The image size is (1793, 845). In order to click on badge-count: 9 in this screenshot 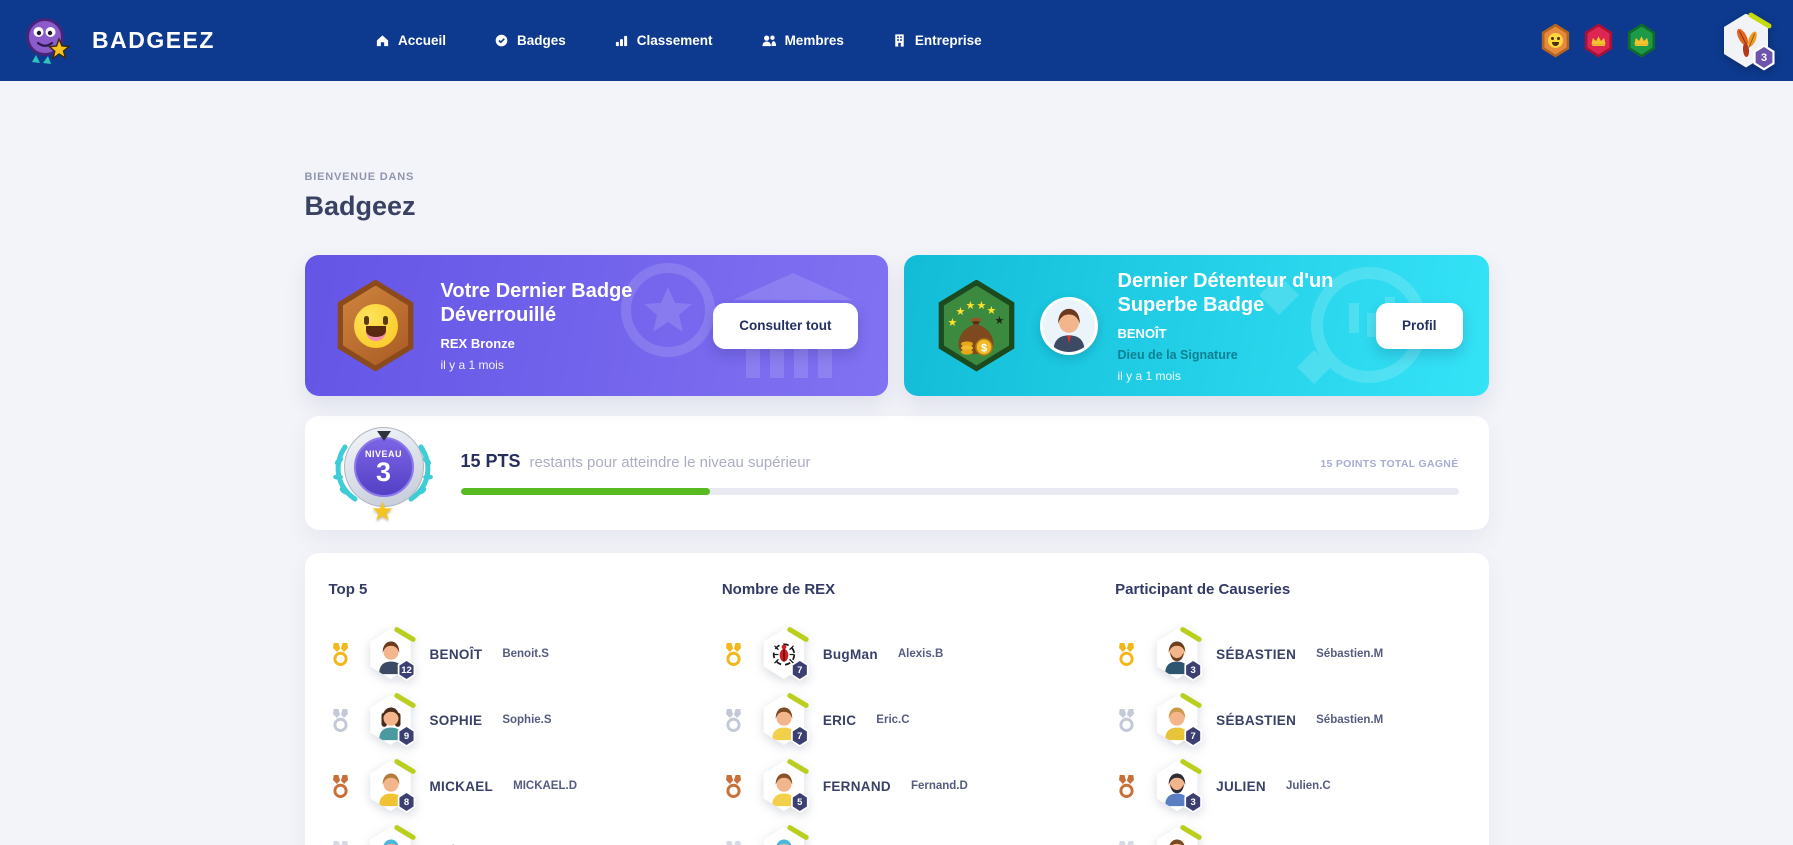, I will do `click(406, 736)`.